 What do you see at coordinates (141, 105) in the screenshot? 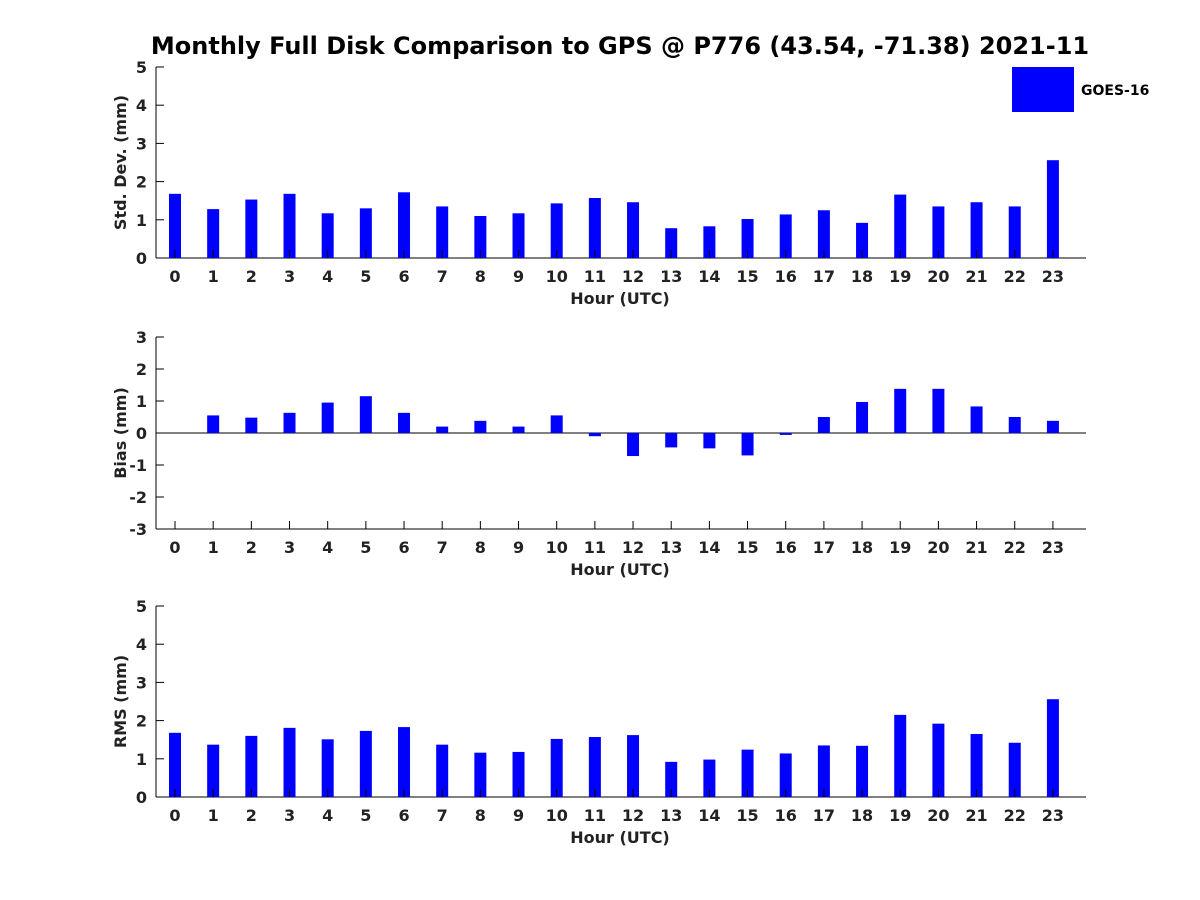
I see `y-tick-label: 4` at bounding box center [141, 105].